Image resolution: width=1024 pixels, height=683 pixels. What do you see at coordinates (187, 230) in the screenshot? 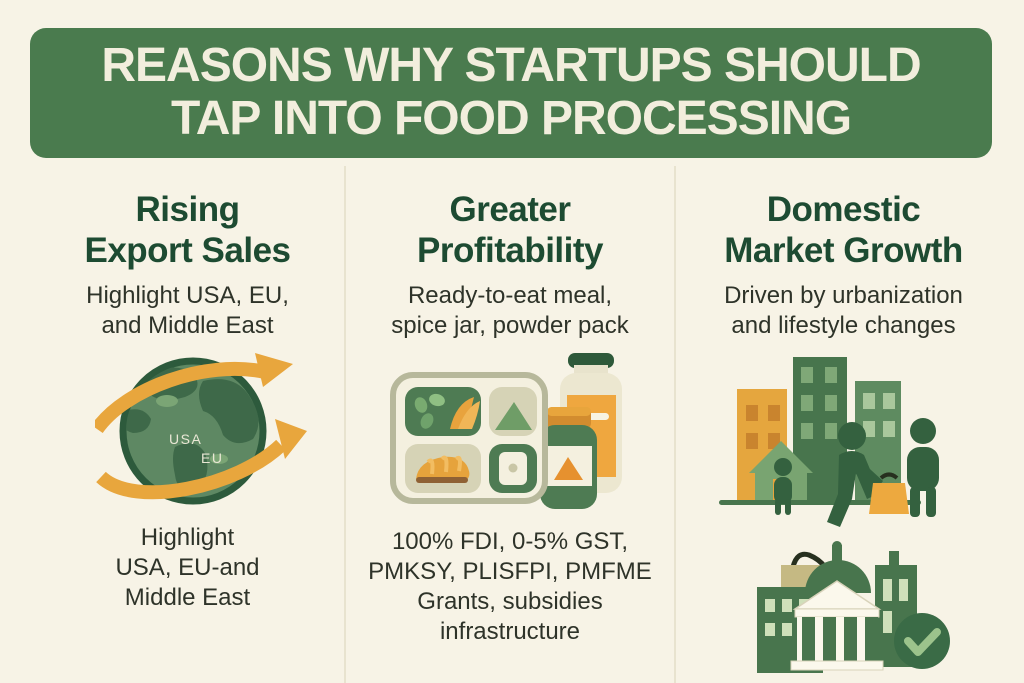
I see `column-title: Rising Export Sales` at bounding box center [187, 230].